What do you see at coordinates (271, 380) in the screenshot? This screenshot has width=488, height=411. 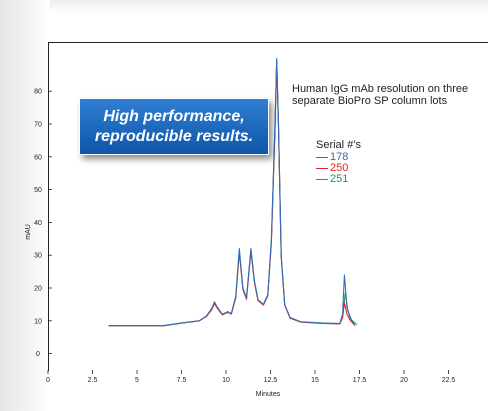 I see `x-tick-label: 12.5` at bounding box center [271, 380].